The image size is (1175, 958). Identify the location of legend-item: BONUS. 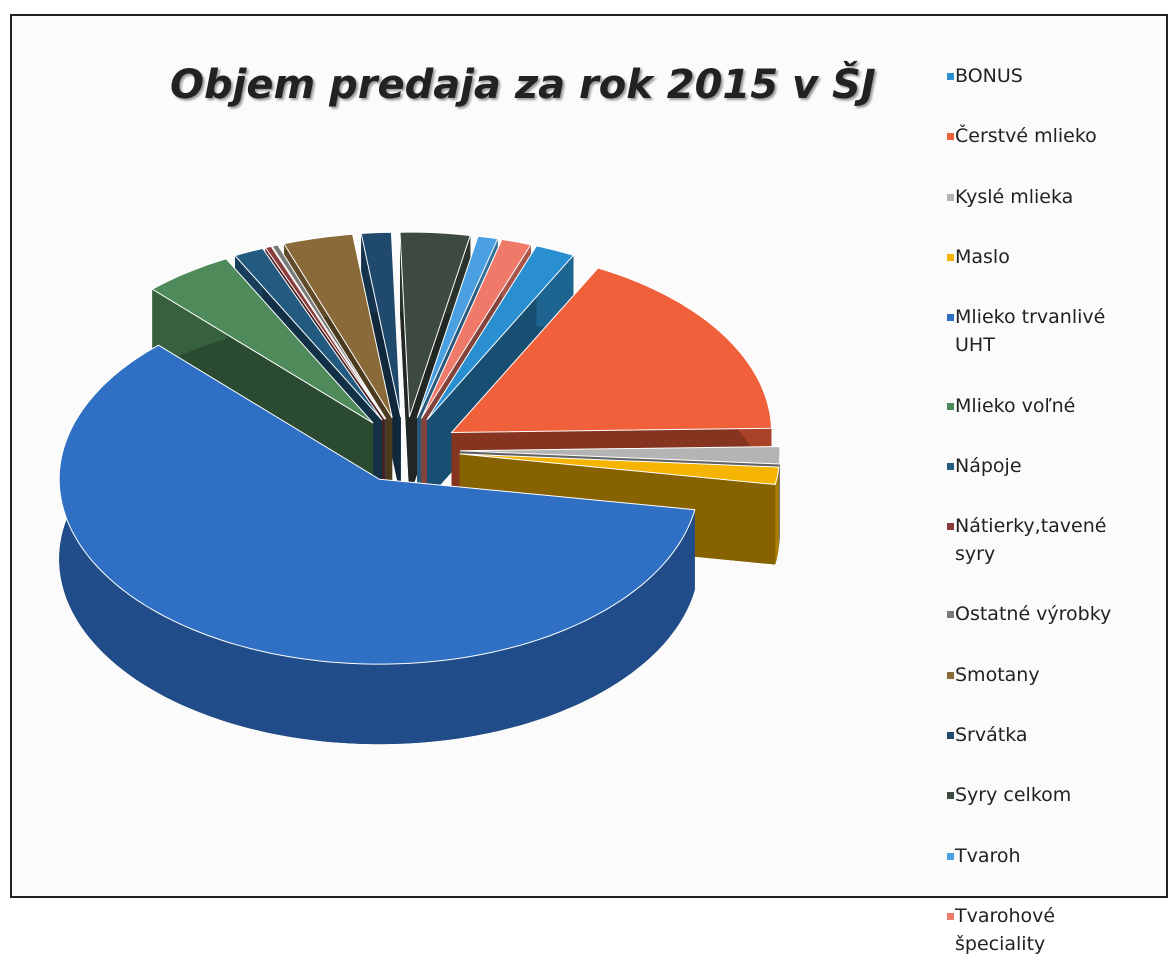
(1058, 76).